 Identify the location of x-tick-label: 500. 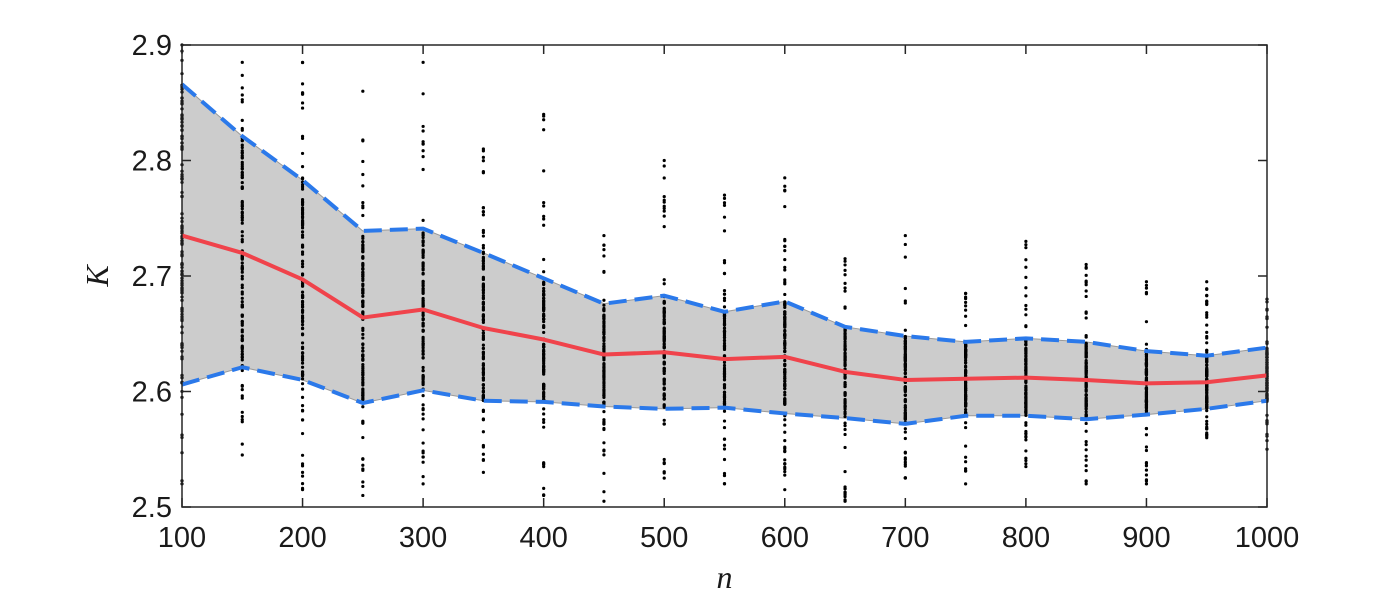
(664, 538).